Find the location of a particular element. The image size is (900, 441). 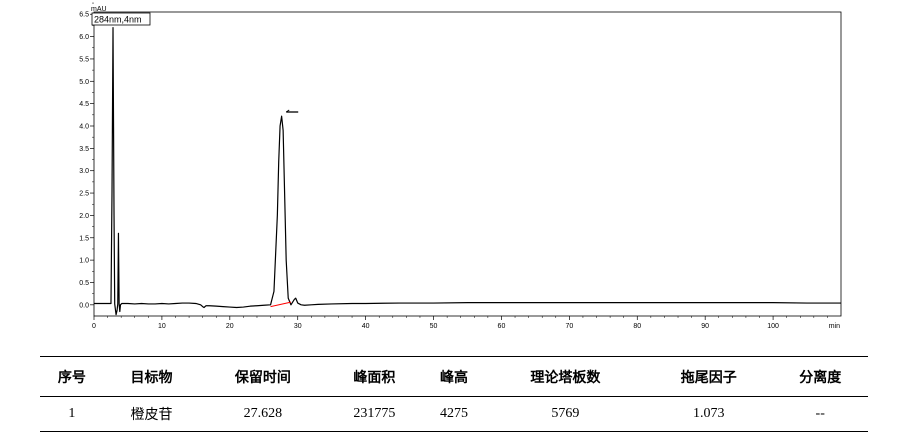

cell-tailing-factor: 1.073 is located at coordinates (709, 414).